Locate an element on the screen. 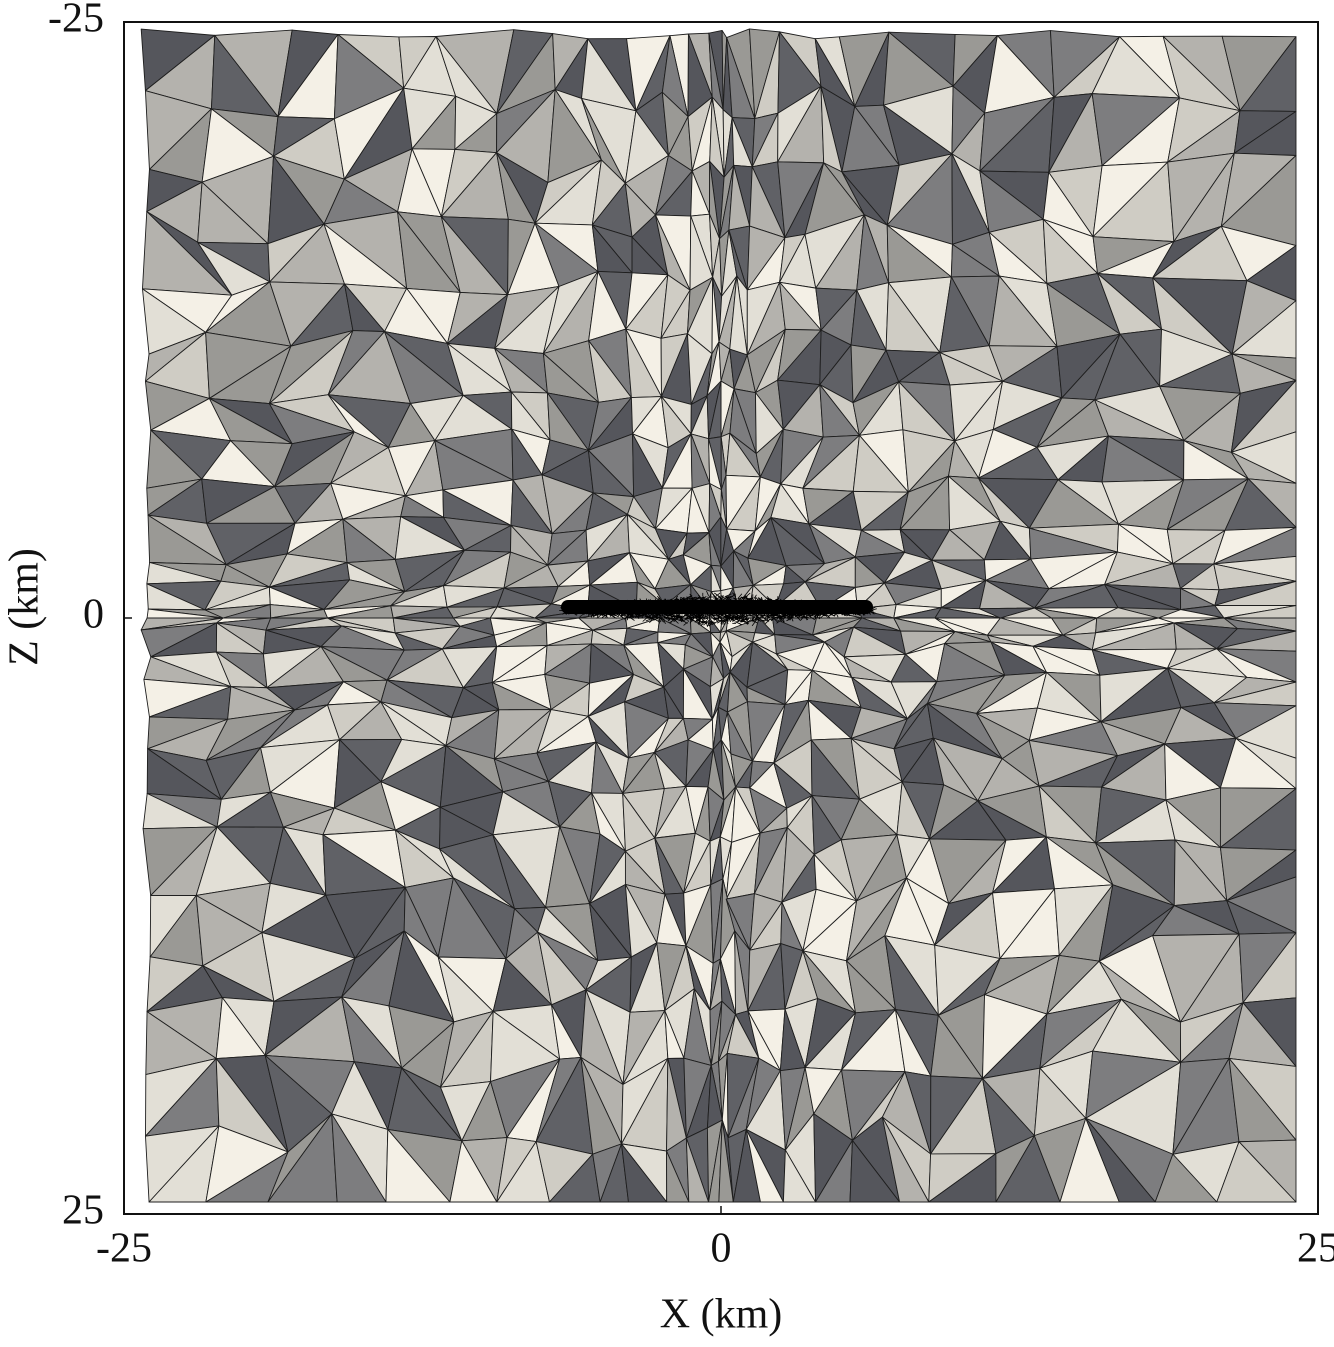 This screenshot has height=1347, width=1334. x-tick-label: 25 is located at coordinates (1315, 1249).